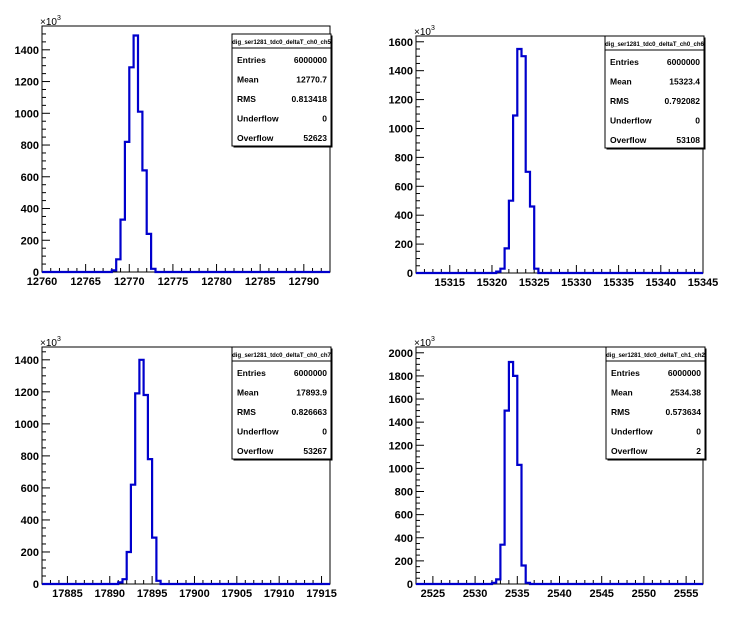  Describe the element at coordinates (304, 282) in the screenshot. I see `x-tick-label: 12790` at that location.